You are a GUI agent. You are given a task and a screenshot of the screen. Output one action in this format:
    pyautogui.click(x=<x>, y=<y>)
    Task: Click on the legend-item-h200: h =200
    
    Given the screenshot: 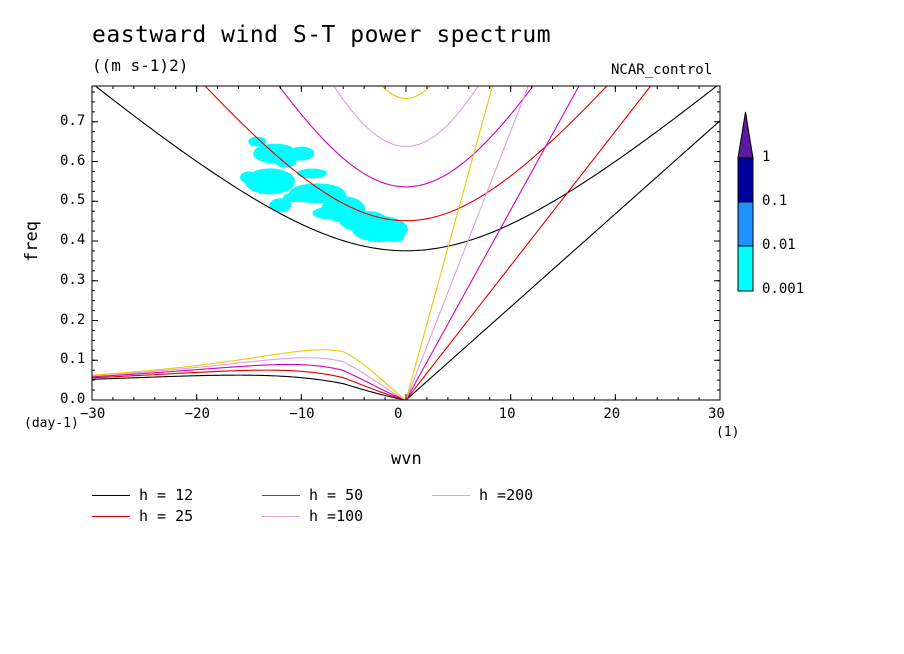 What is the action you would take?
    pyautogui.click(x=482, y=495)
    